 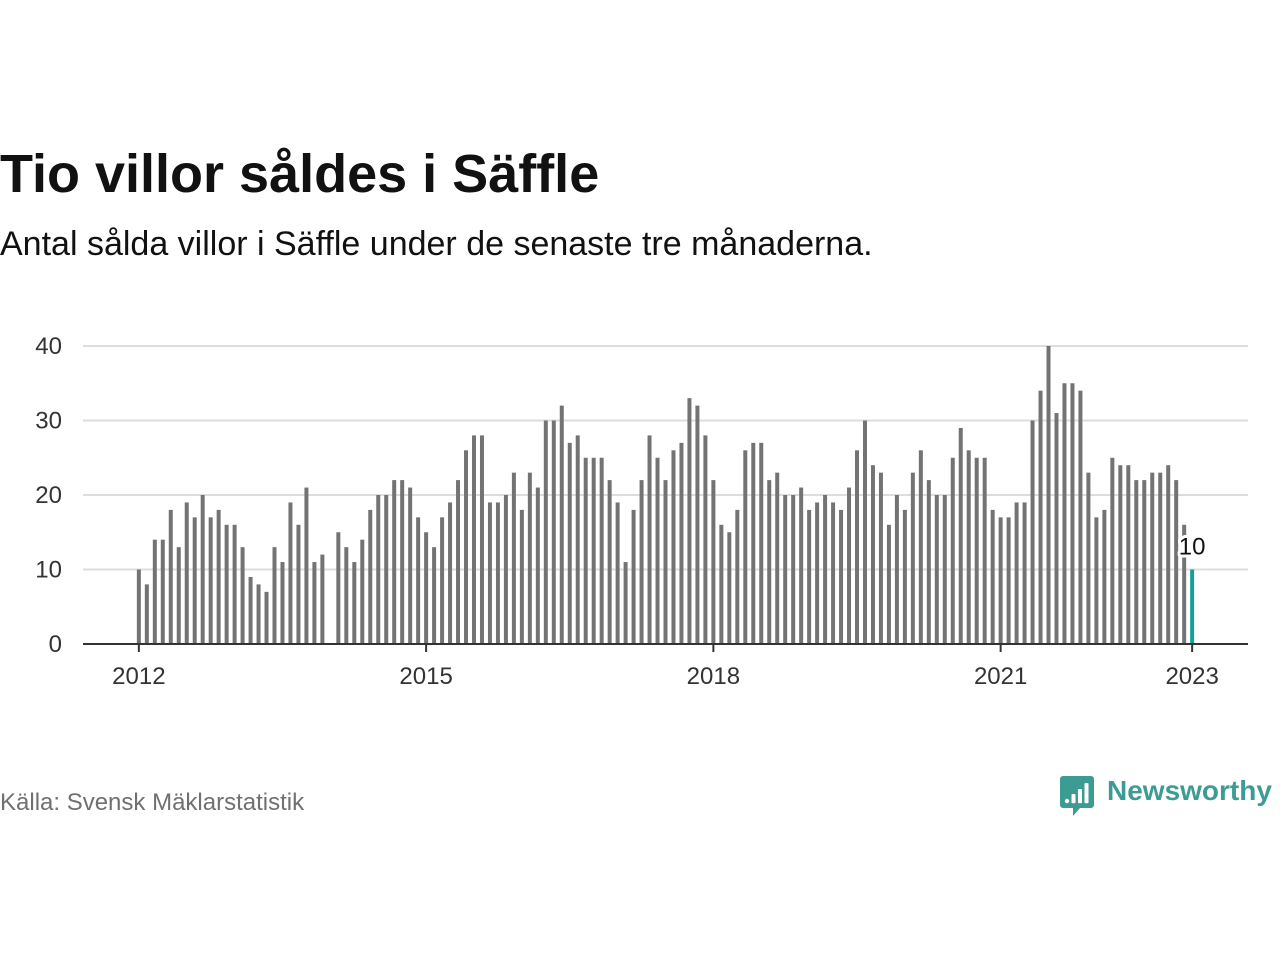 I want to click on brand-logo: Newsworthy, so click(x=1167, y=796).